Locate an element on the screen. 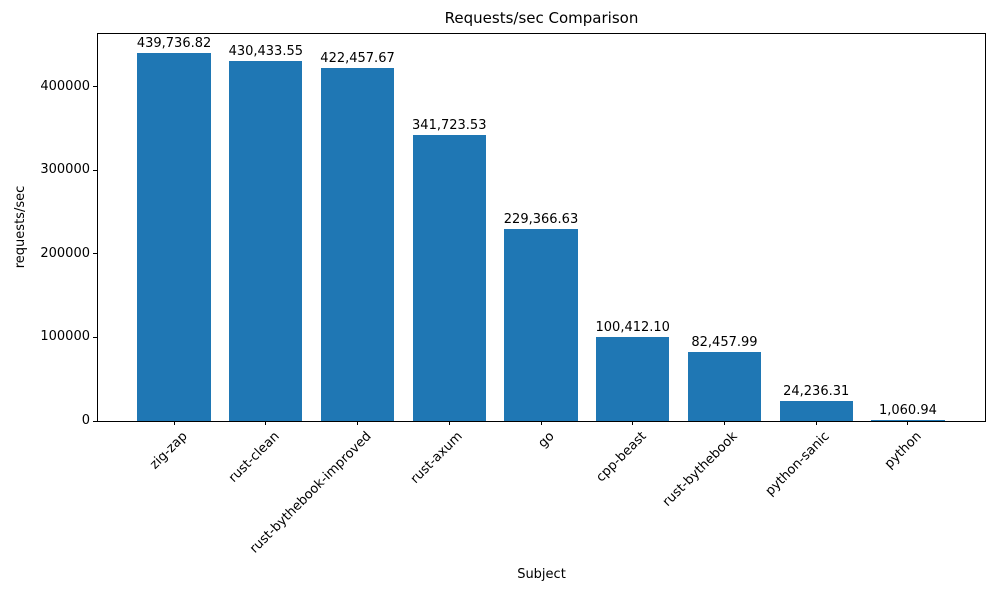 This screenshot has height=600, width=1000. chart-title: Requests/sec Comparison is located at coordinates (541, 18).